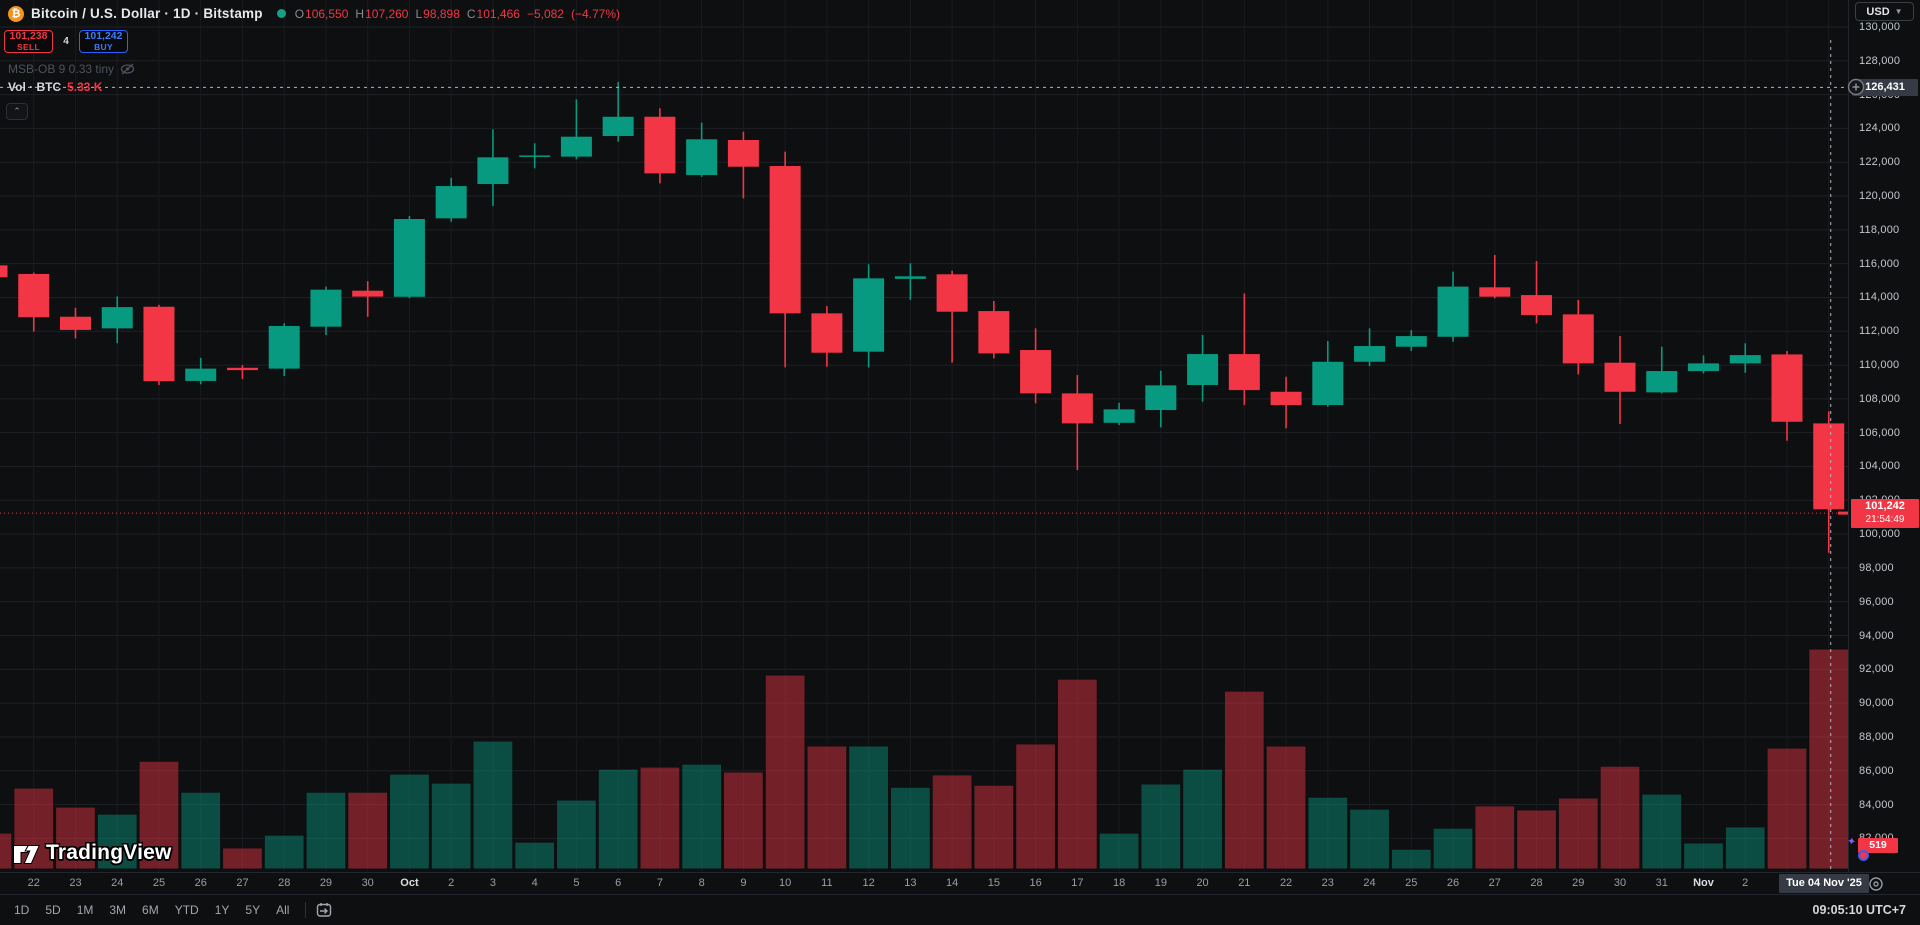 This screenshot has height=925, width=1920. What do you see at coordinates (253, 910) in the screenshot?
I see `range-button-5y: 5Y` at bounding box center [253, 910].